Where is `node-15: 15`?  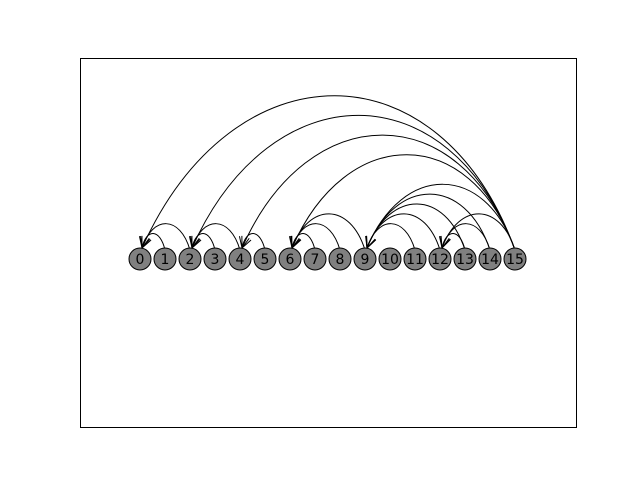 node-15: 15 is located at coordinates (515, 259).